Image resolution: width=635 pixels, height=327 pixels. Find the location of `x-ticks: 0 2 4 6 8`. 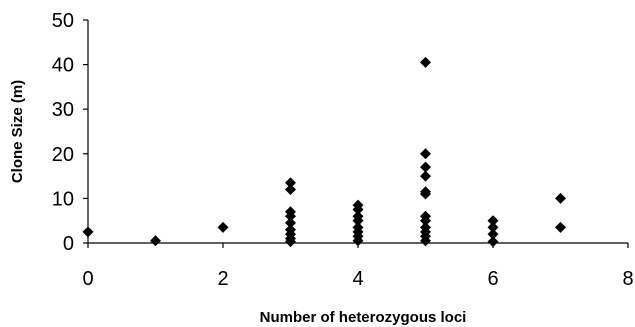

x-ticks: 0 2 4 6 8 is located at coordinates (358, 266).